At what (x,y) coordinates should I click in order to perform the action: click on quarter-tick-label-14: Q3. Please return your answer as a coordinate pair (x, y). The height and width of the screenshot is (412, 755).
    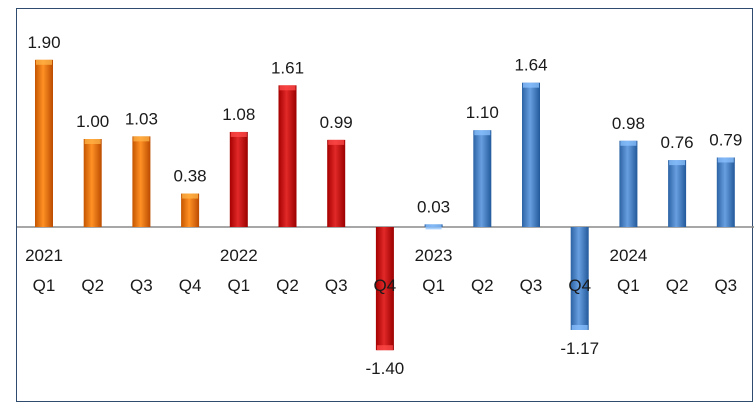
    Looking at the image, I should click on (725, 285).